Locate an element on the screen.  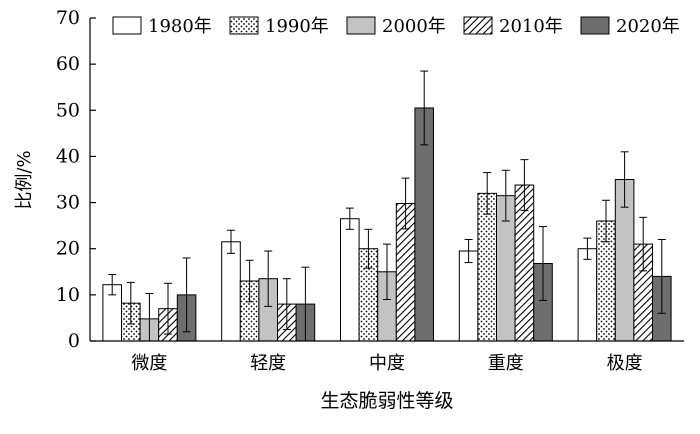
legend-label: 1990年 is located at coordinates (297, 26).